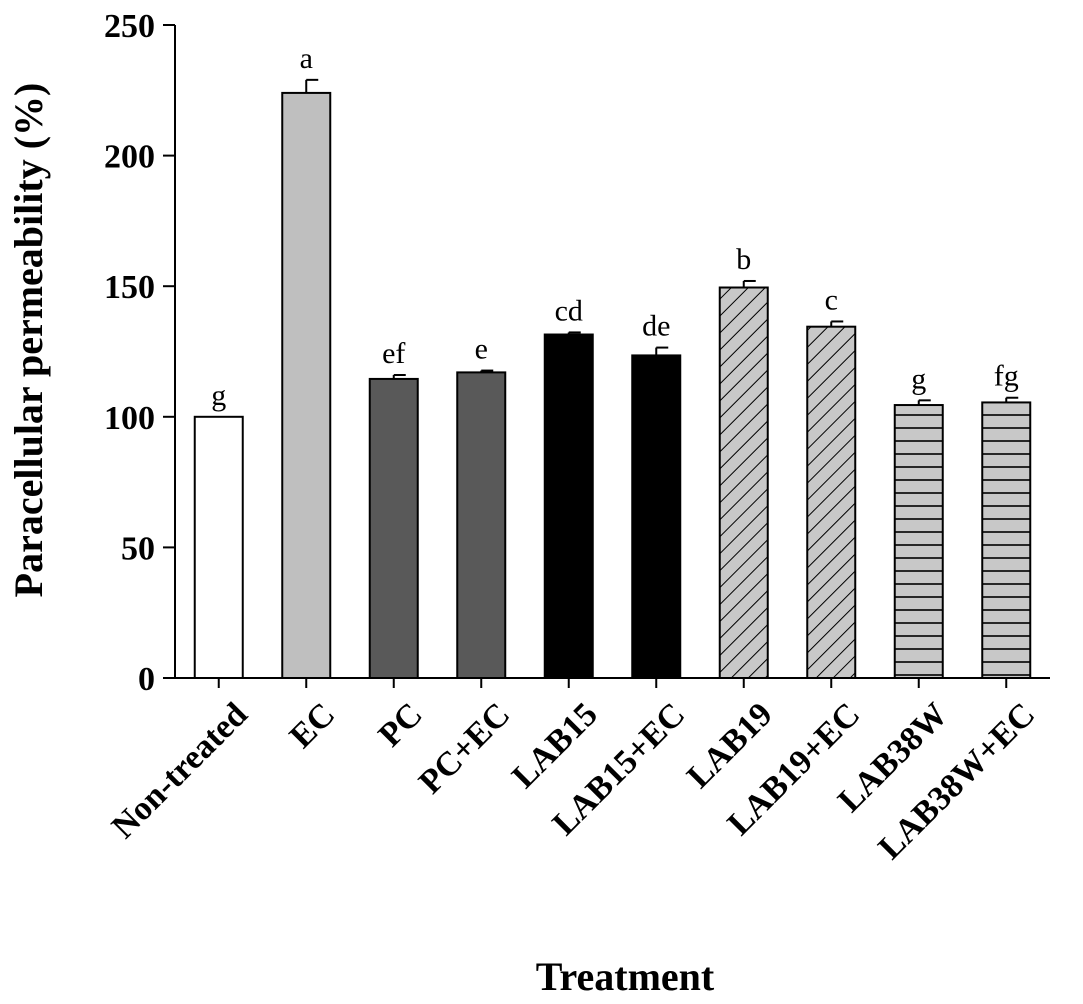 The image size is (1083, 1004). What do you see at coordinates (464, 748) in the screenshot?
I see `x-tick-label: PC+EC` at bounding box center [464, 748].